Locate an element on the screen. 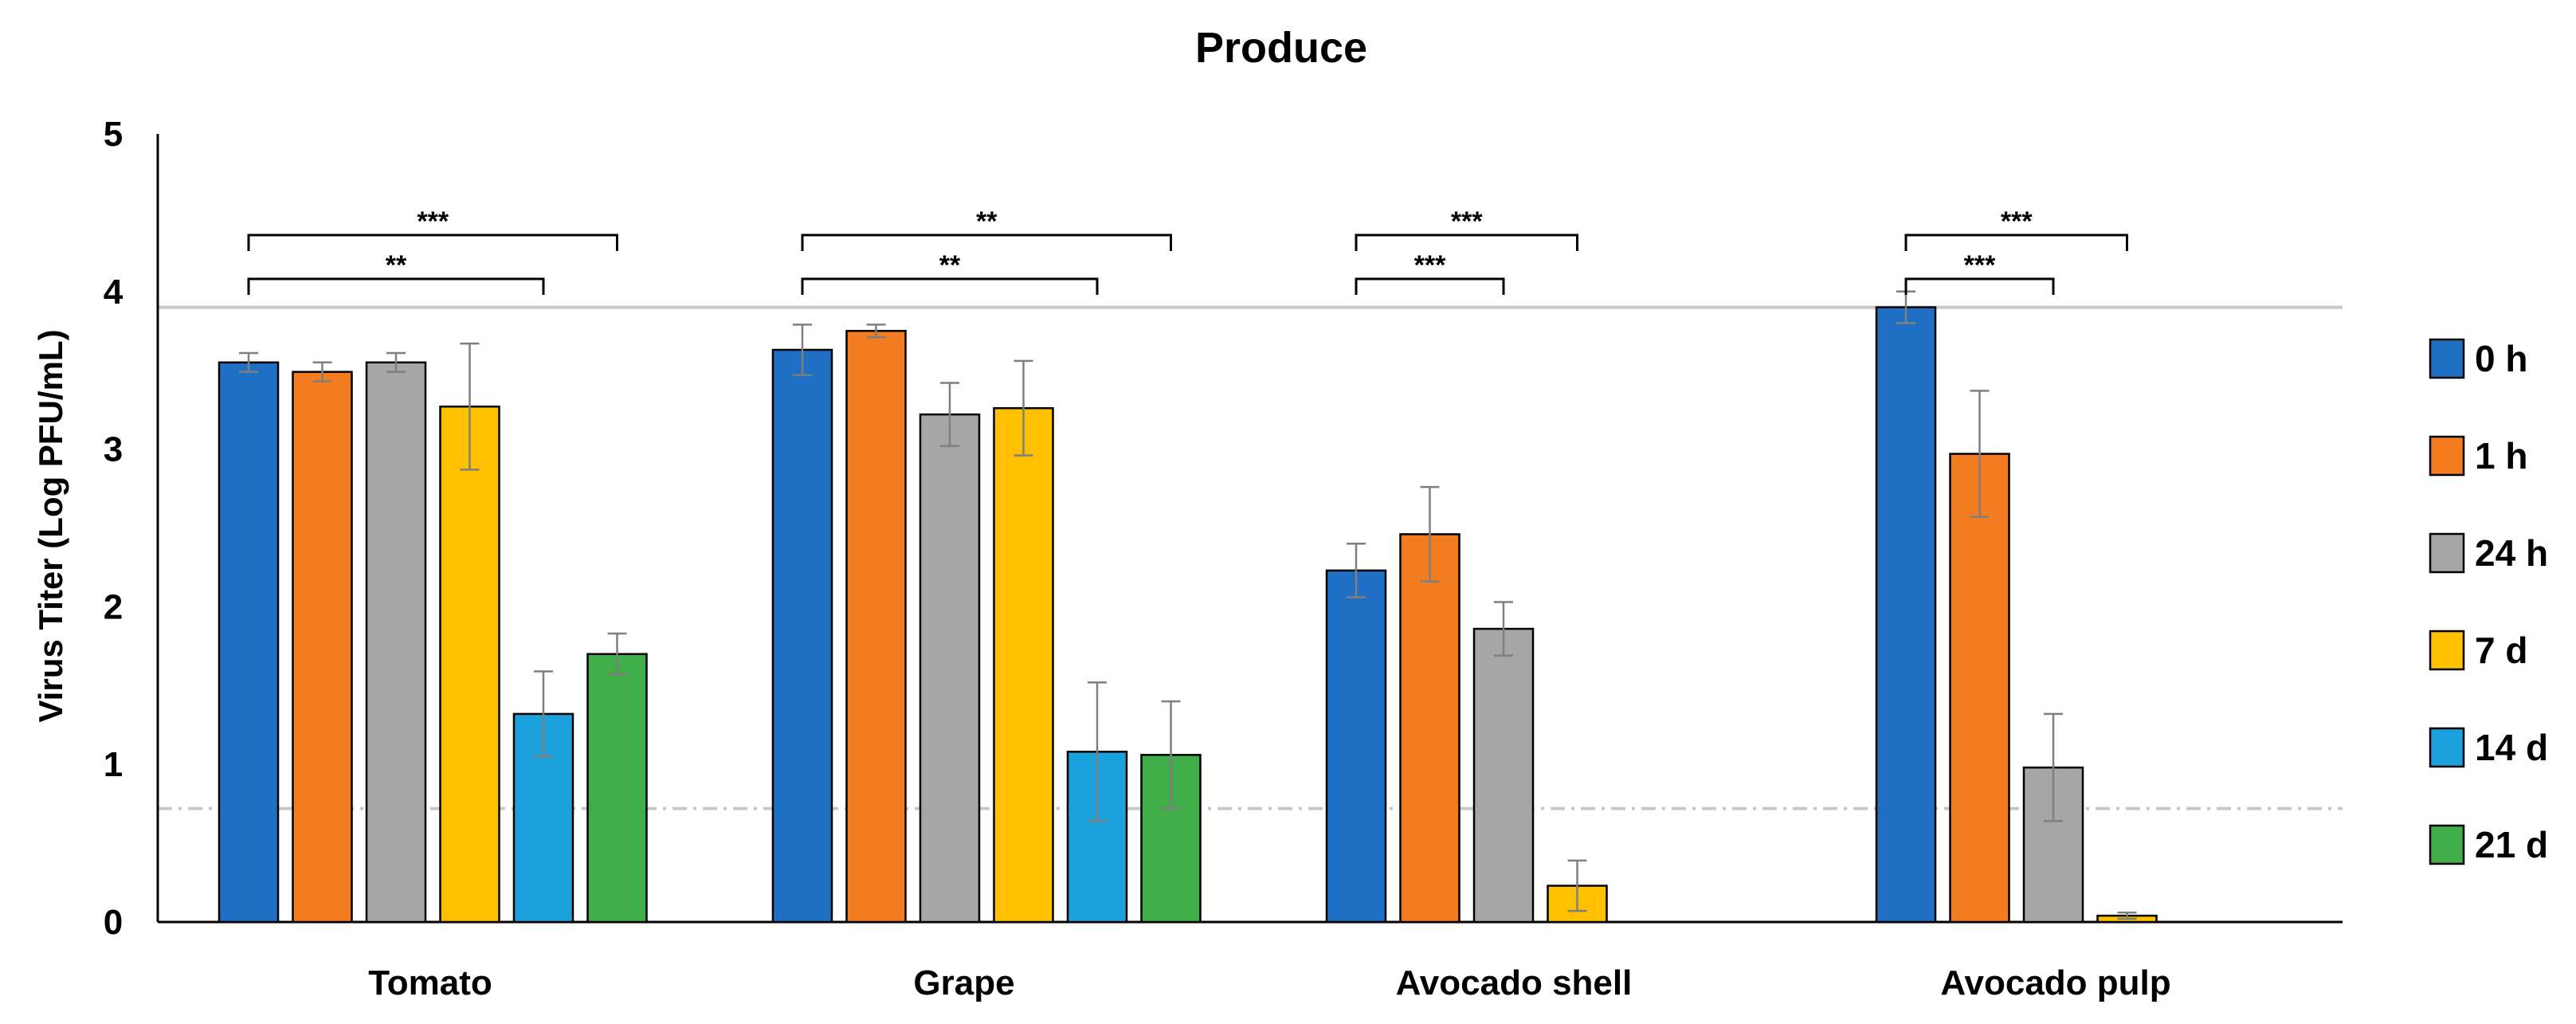 The width and height of the screenshot is (2576, 1024). bar-24h-avocado-shell is located at coordinates (1503, 775).